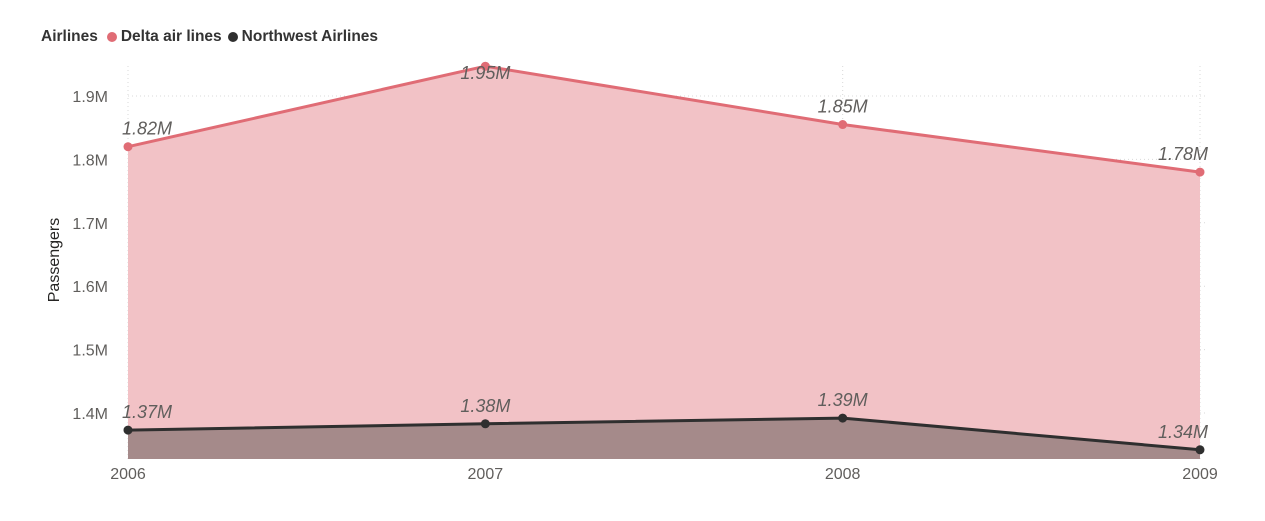  What do you see at coordinates (232, 37) in the screenshot?
I see `legend-dot-northwest` at bounding box center [232, 37].